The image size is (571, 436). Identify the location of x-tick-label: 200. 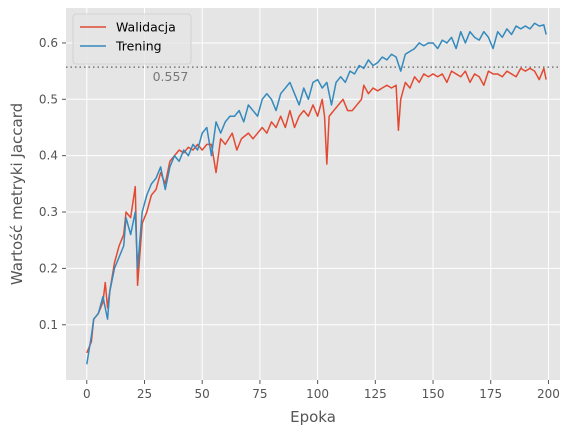
(548, 394).